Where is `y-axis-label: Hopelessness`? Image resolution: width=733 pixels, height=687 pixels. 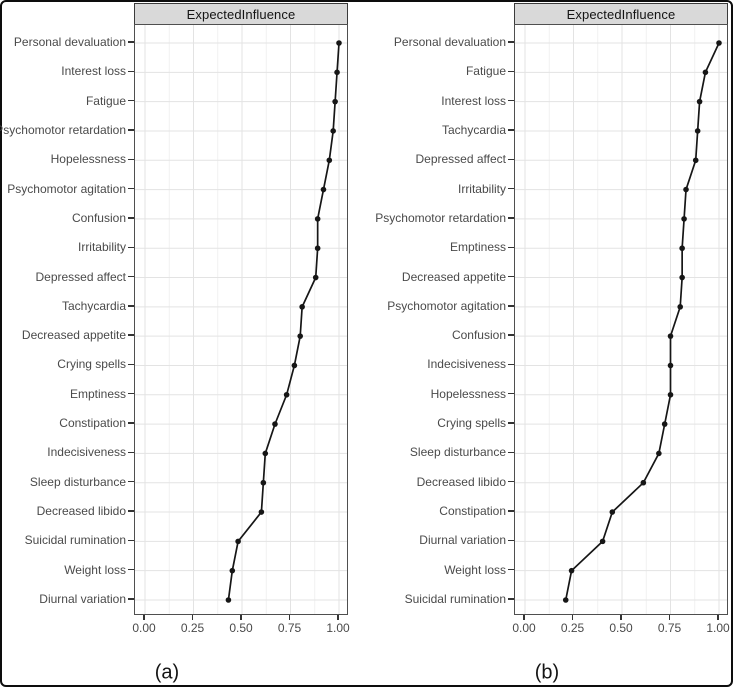 y-axis-label: Hopelessness is located at coordinates (468, 393).